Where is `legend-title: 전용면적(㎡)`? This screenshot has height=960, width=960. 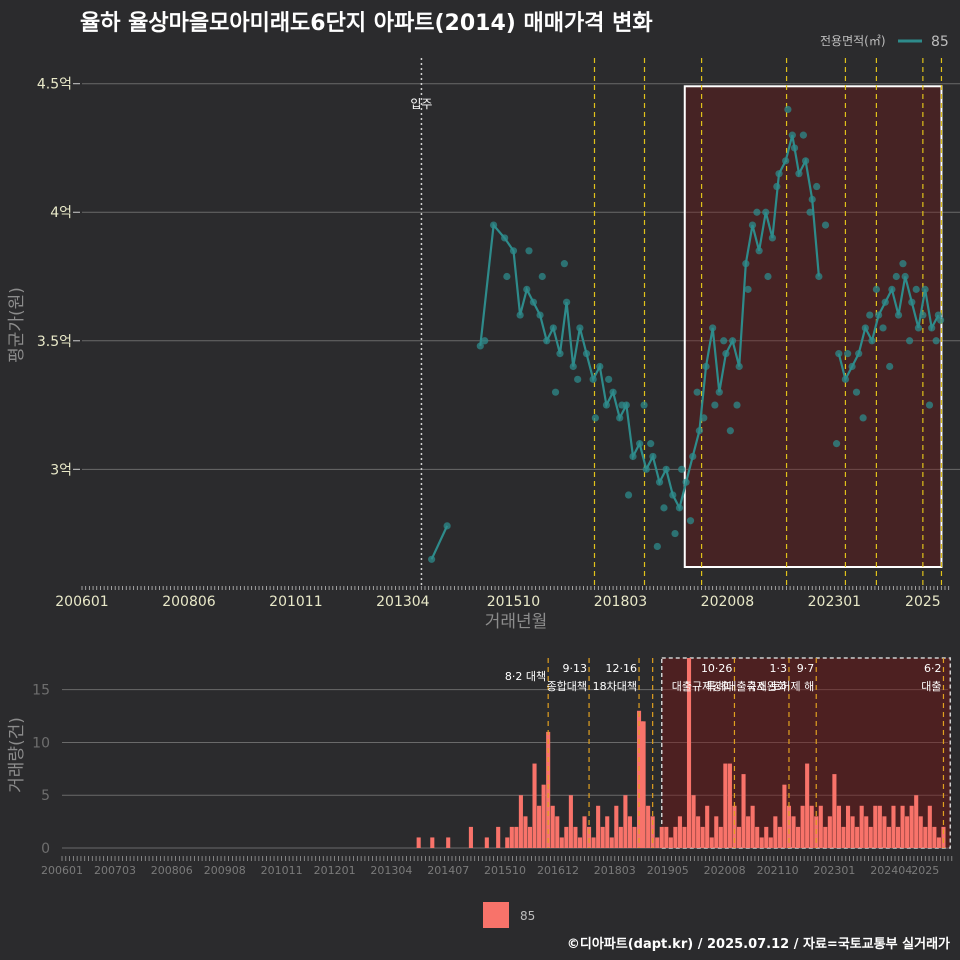
legend-title: 전용면적(㎡) is located at coordinates (853, 41).